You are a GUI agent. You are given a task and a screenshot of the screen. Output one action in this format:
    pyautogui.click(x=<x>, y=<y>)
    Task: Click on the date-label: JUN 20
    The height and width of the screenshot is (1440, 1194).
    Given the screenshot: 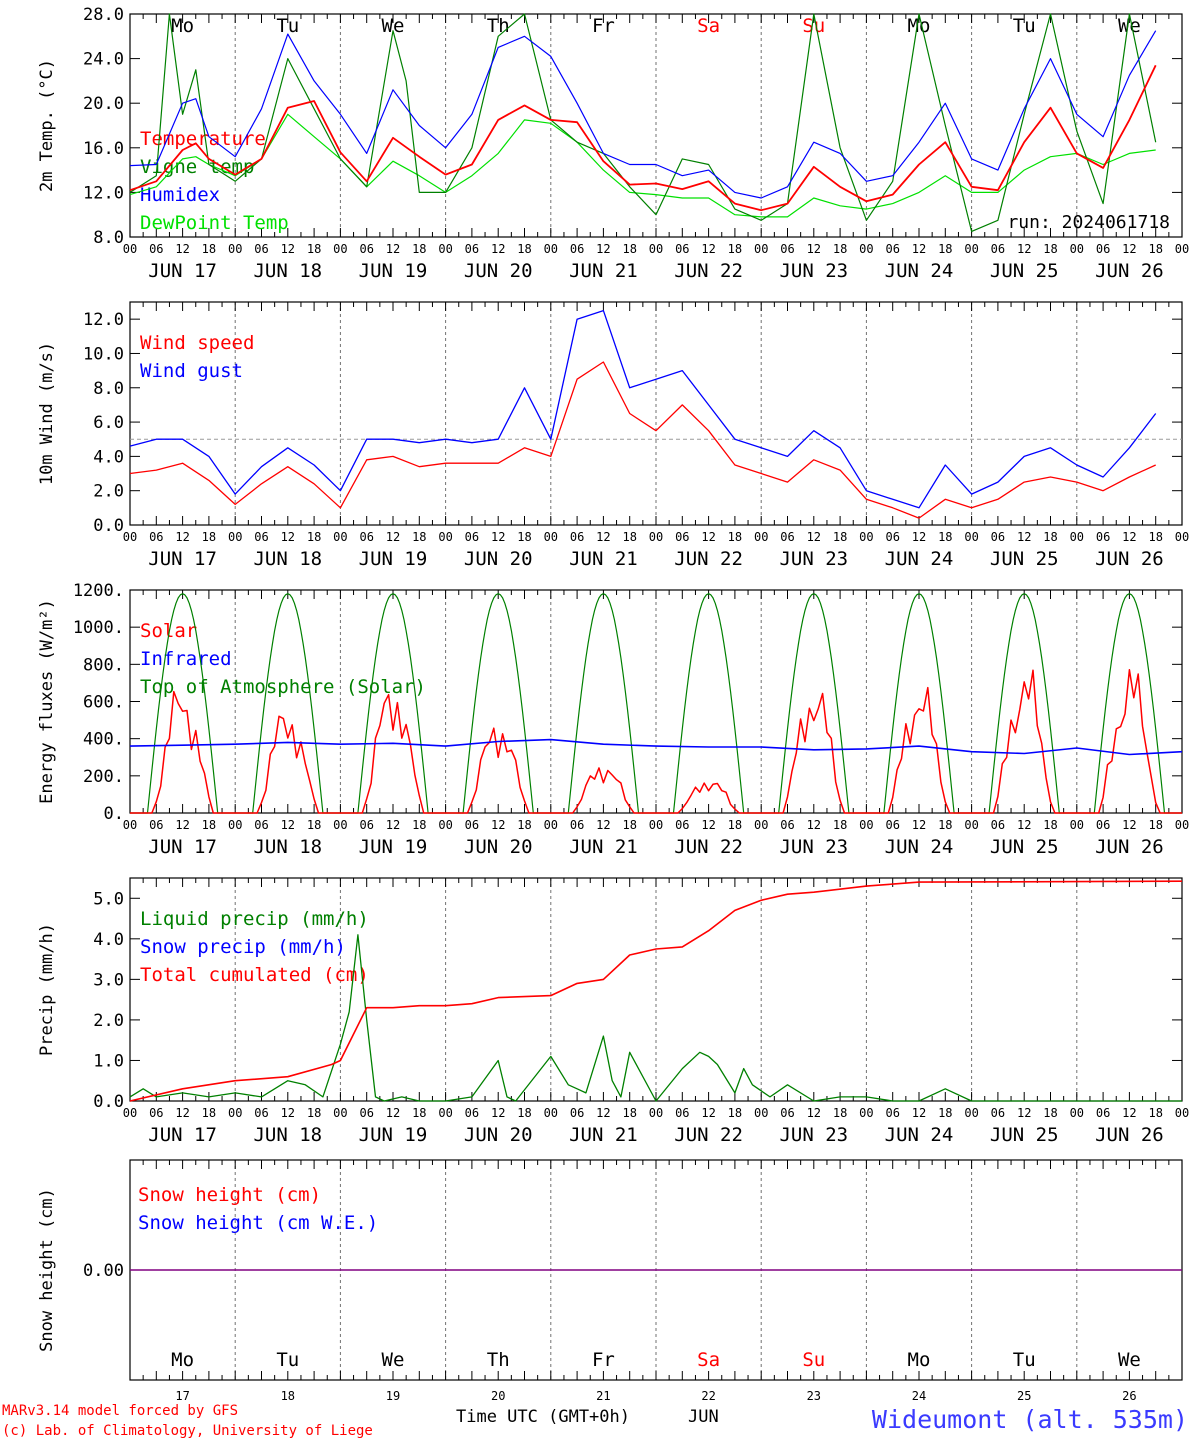 What is the action you would take?
    pyautogui.click(x=498, y=1135)
    